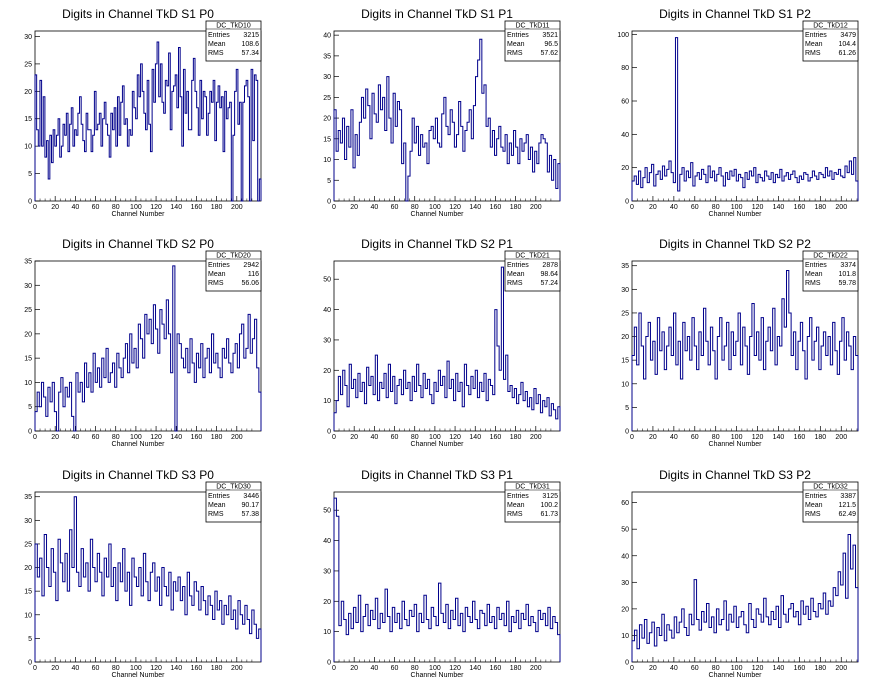  I want to click on chart-title: Digits in Channel TkD S2 P2, so click(735, 244).